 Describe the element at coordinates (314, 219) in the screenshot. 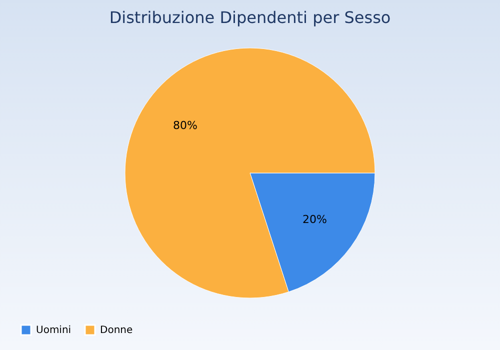

I see `data-label: 20%` at that location.